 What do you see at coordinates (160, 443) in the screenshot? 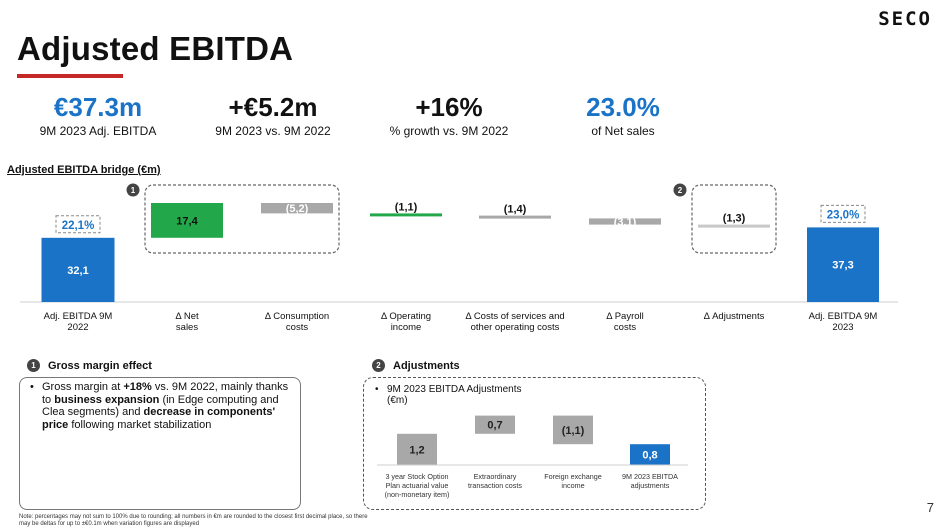
I see `gross-margin-box` at bounding box center [160, 443].